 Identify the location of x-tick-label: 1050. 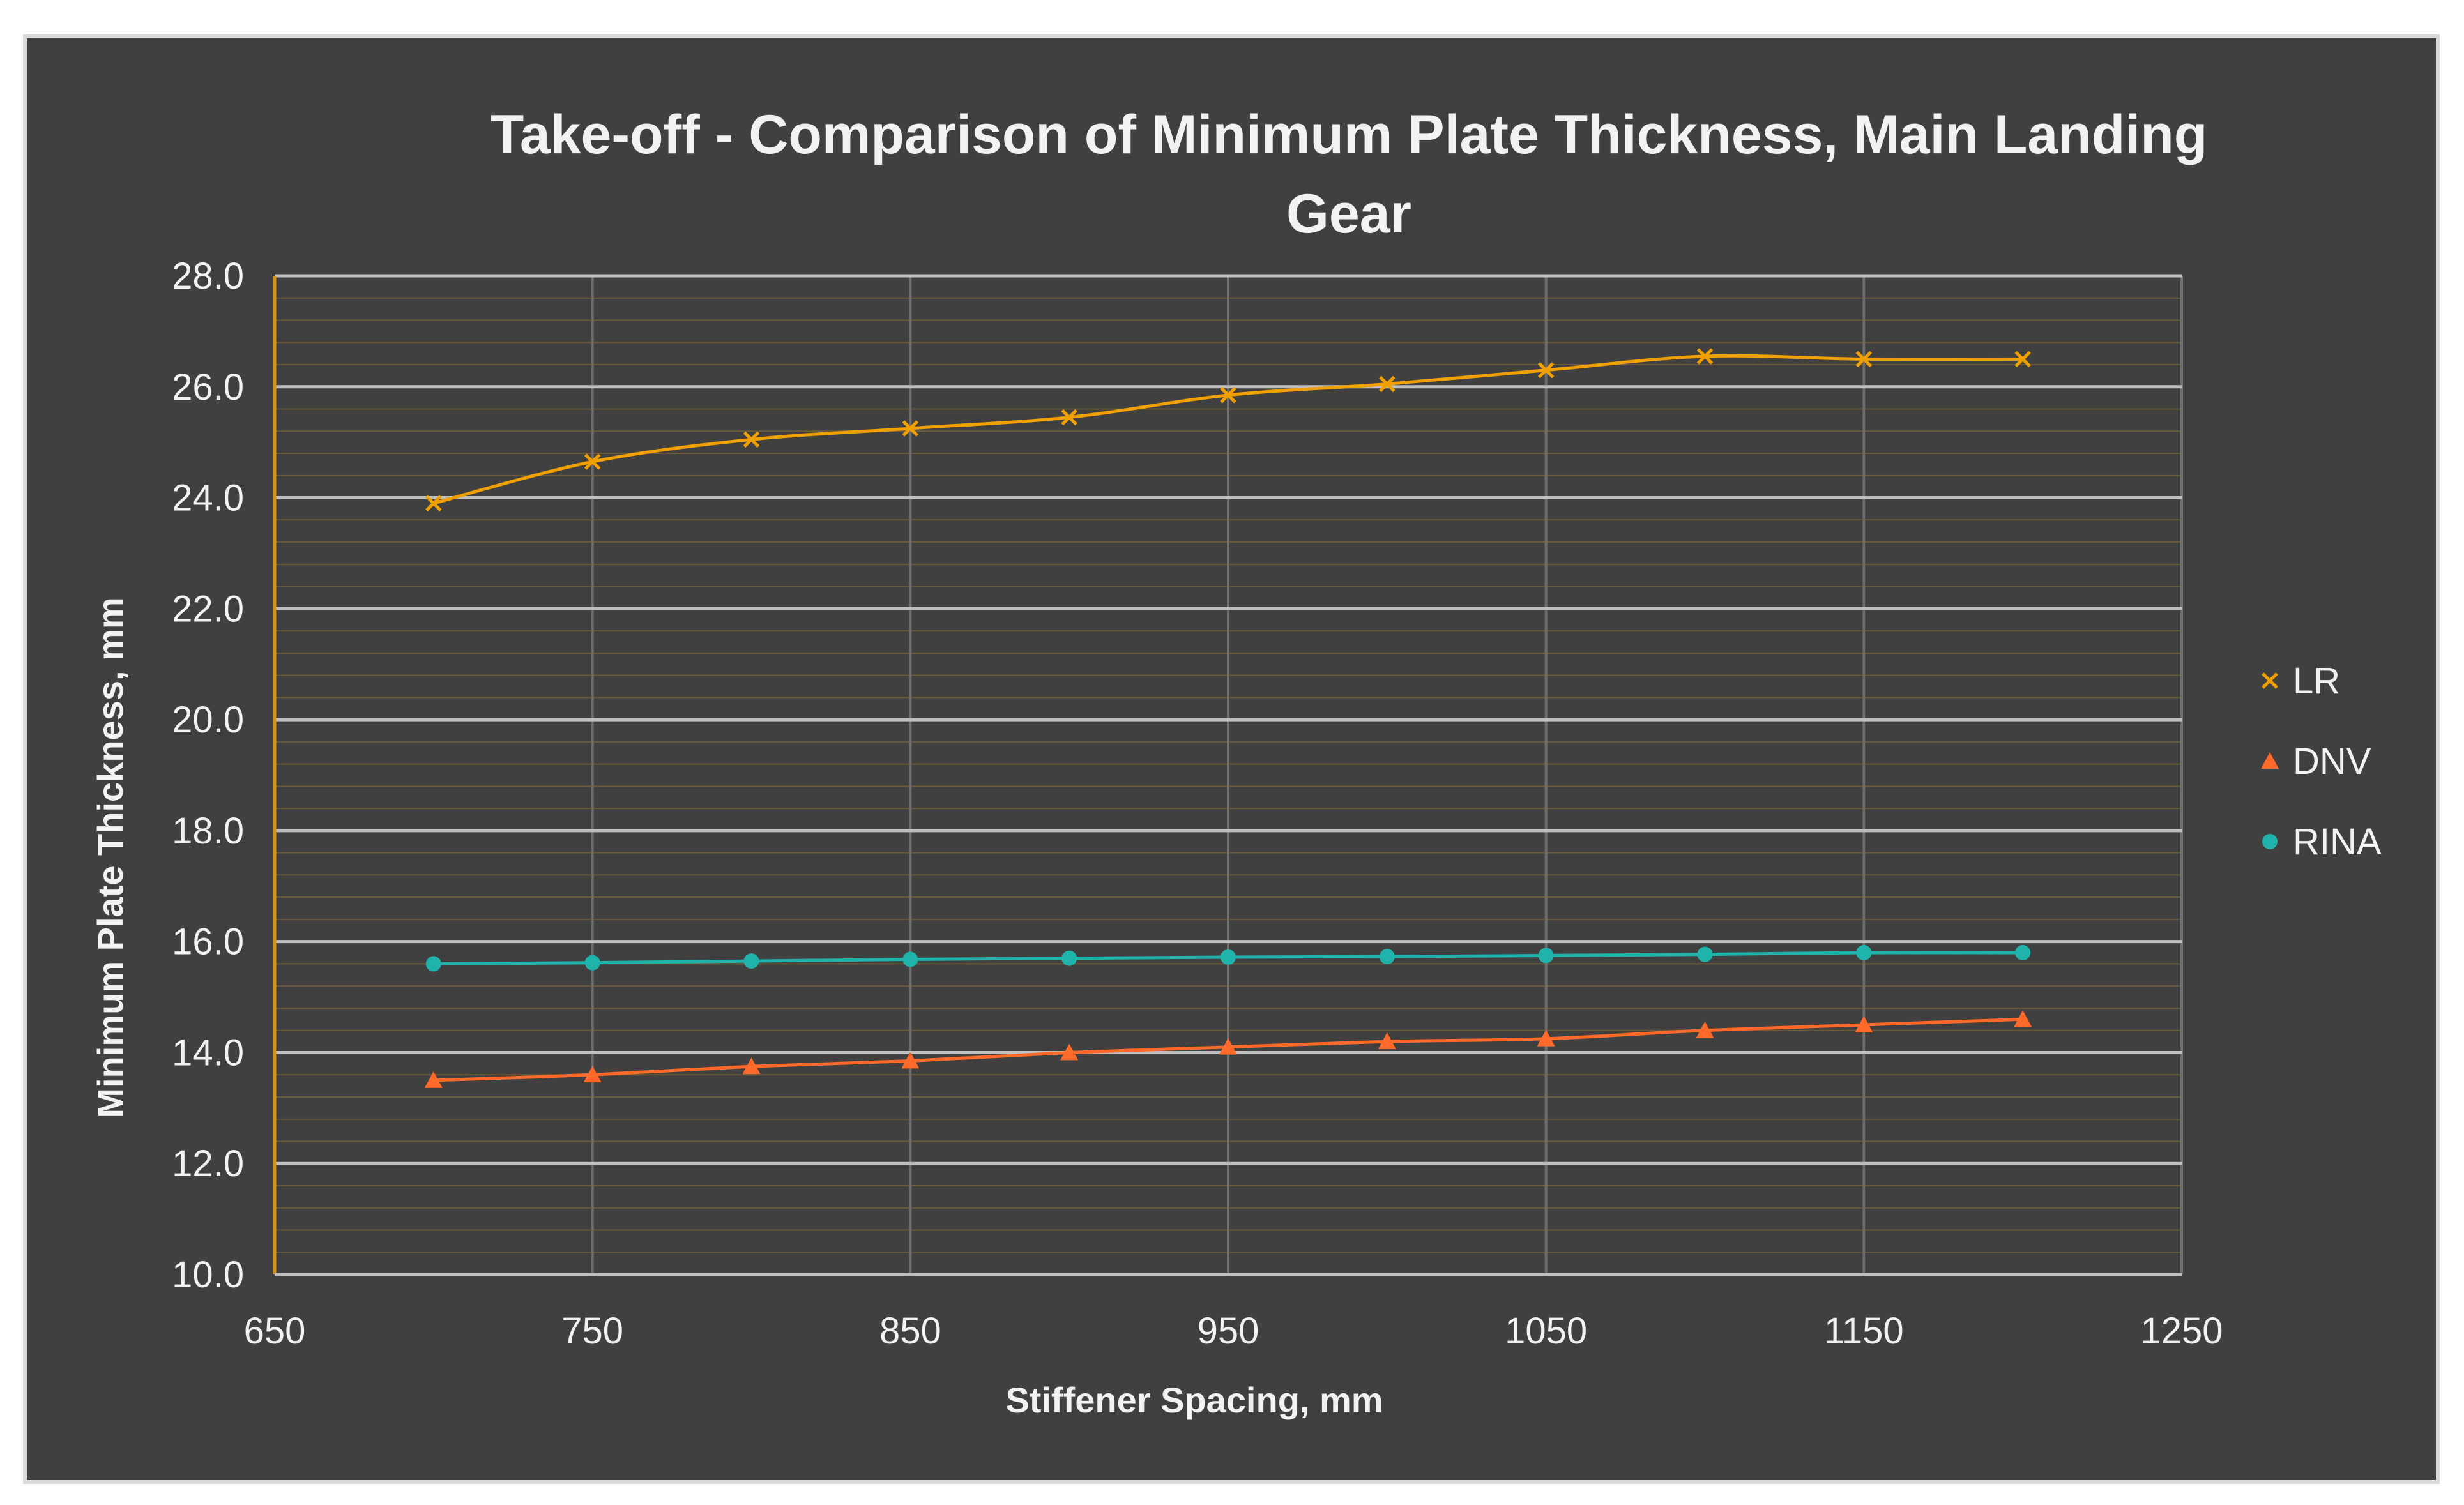
(1546, 1331).